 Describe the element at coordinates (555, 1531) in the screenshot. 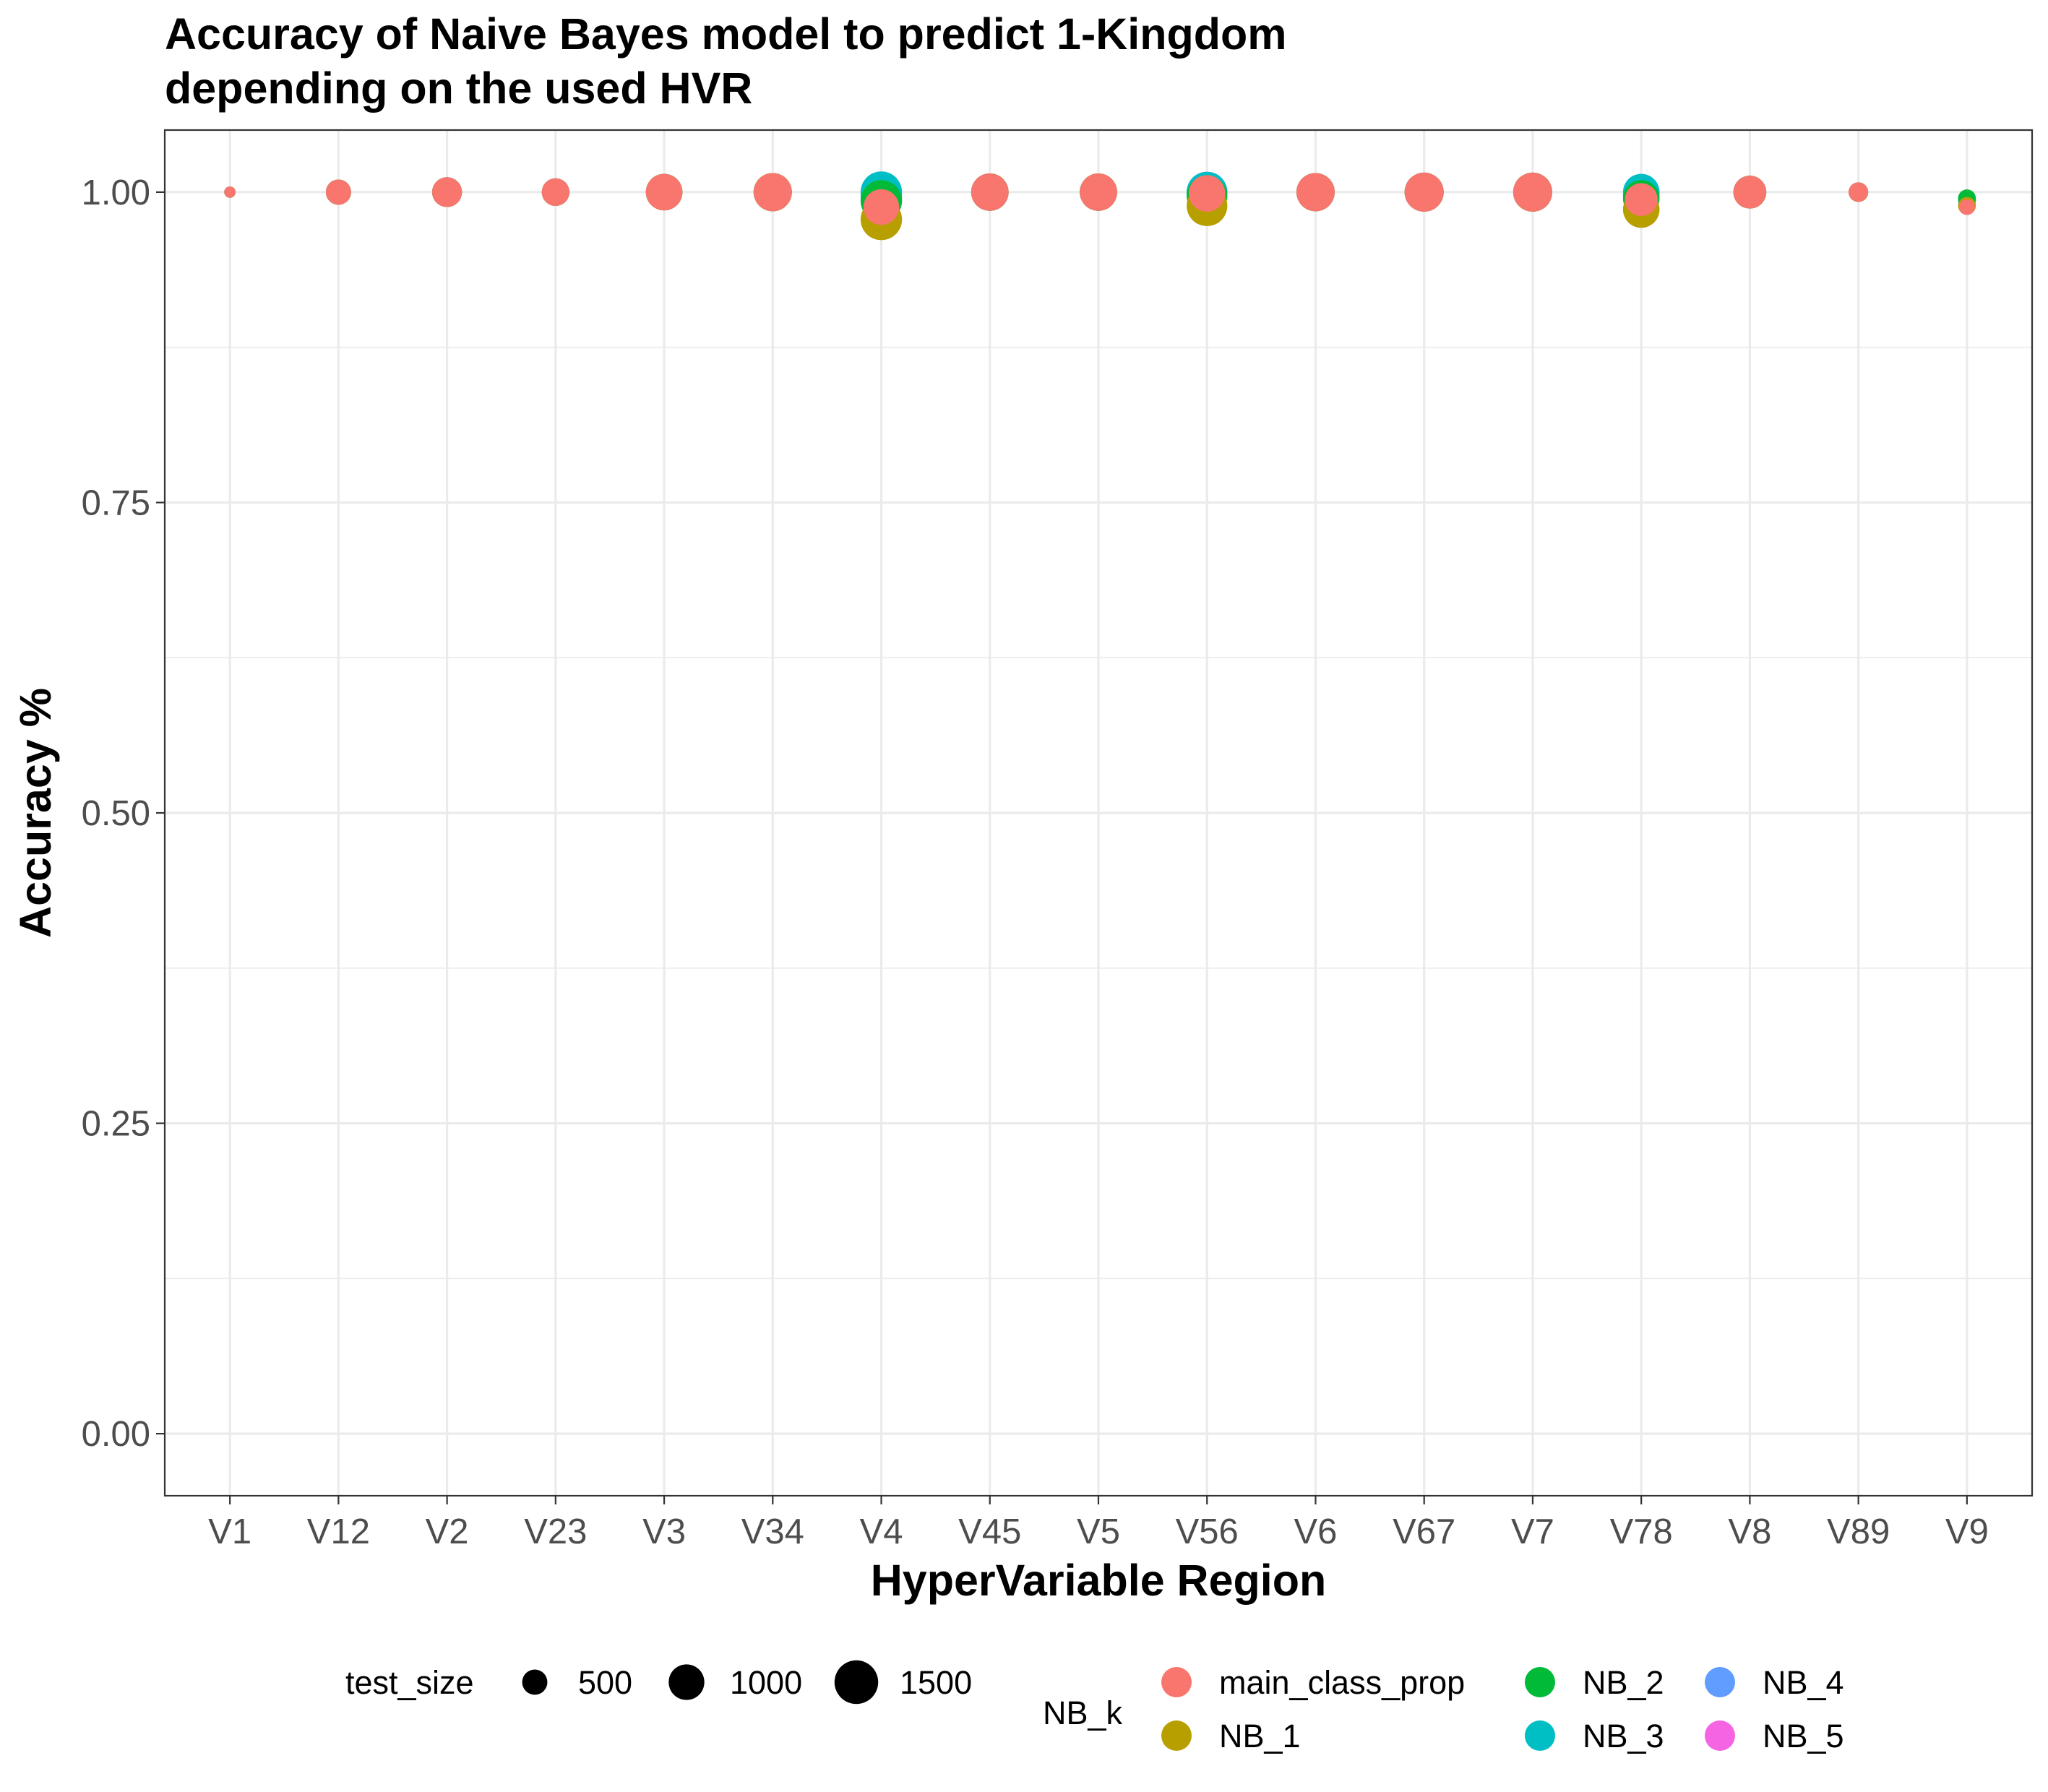

I see `x-tick-label: V23` at that location.